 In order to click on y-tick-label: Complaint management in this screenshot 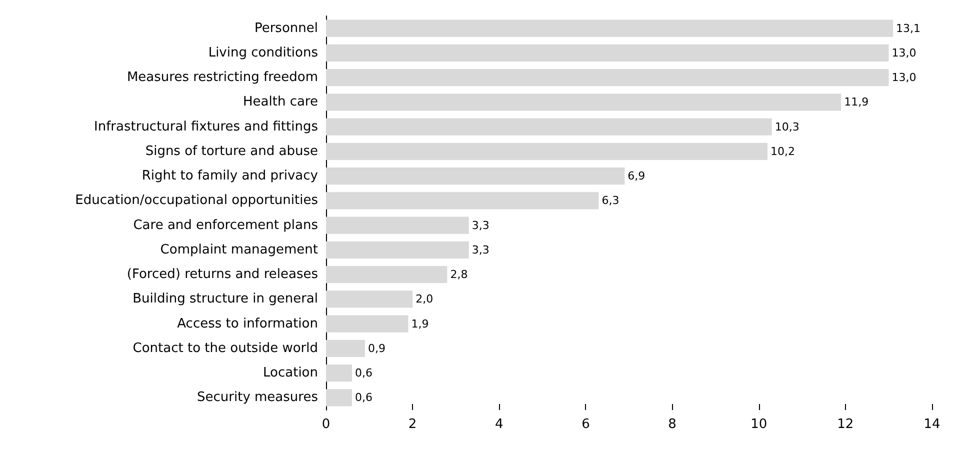, I will do `click(239, 250)`.